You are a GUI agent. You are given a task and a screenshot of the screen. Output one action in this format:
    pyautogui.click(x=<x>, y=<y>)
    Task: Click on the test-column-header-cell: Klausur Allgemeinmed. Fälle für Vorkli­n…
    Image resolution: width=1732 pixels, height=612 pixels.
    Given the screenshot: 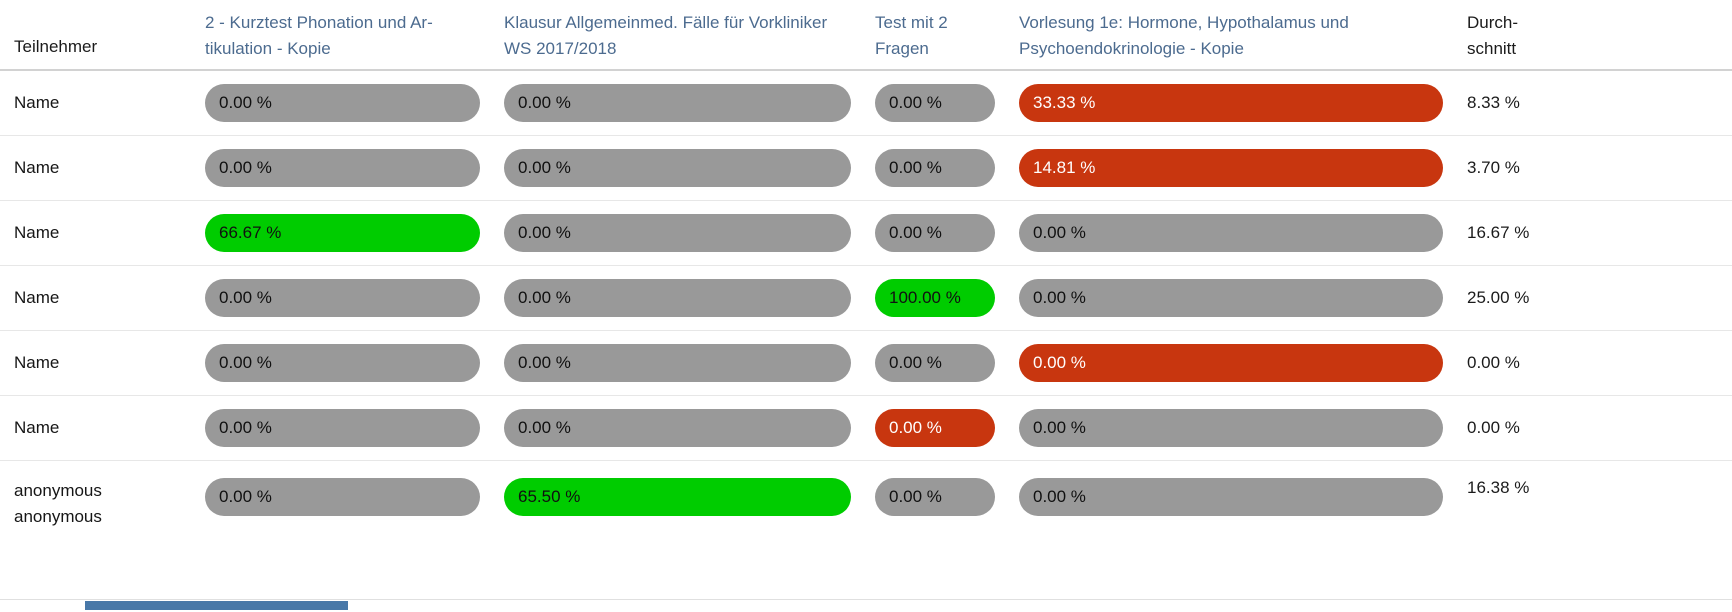 What is the action you would take?
    pyautogui.click(x=677, y=36)
    